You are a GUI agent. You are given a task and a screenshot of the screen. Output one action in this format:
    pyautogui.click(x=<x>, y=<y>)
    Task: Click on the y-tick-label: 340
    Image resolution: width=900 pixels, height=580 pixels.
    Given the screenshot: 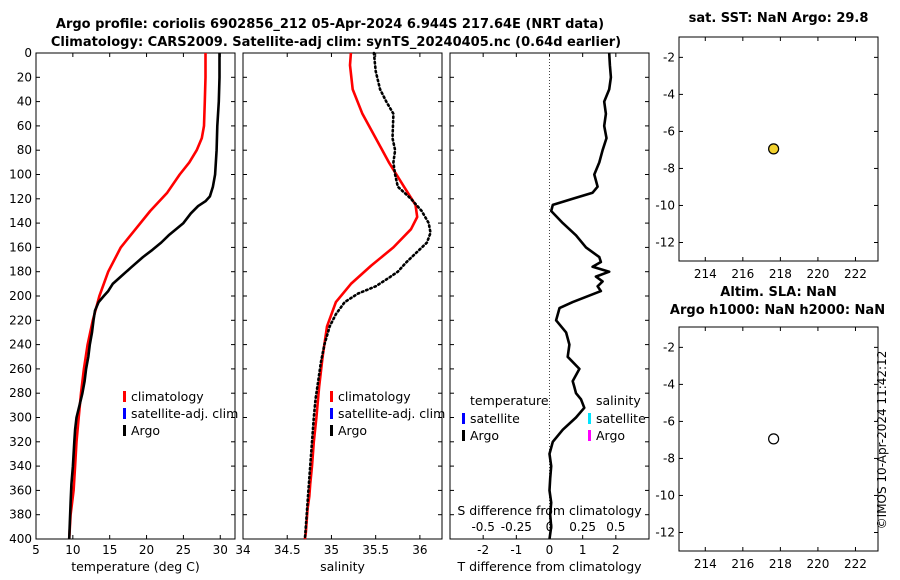 What is the action you would take?
    pyautogui.click(x=20, y=466)
    